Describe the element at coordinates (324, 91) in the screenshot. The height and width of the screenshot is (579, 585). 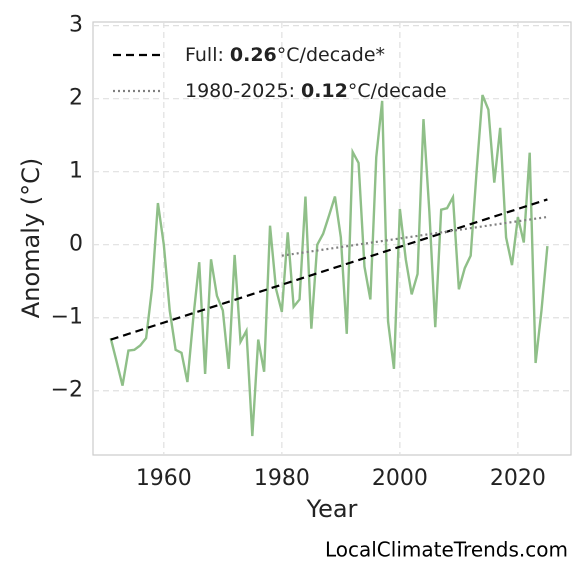
I see `legend-slope: 0.12` at that location.